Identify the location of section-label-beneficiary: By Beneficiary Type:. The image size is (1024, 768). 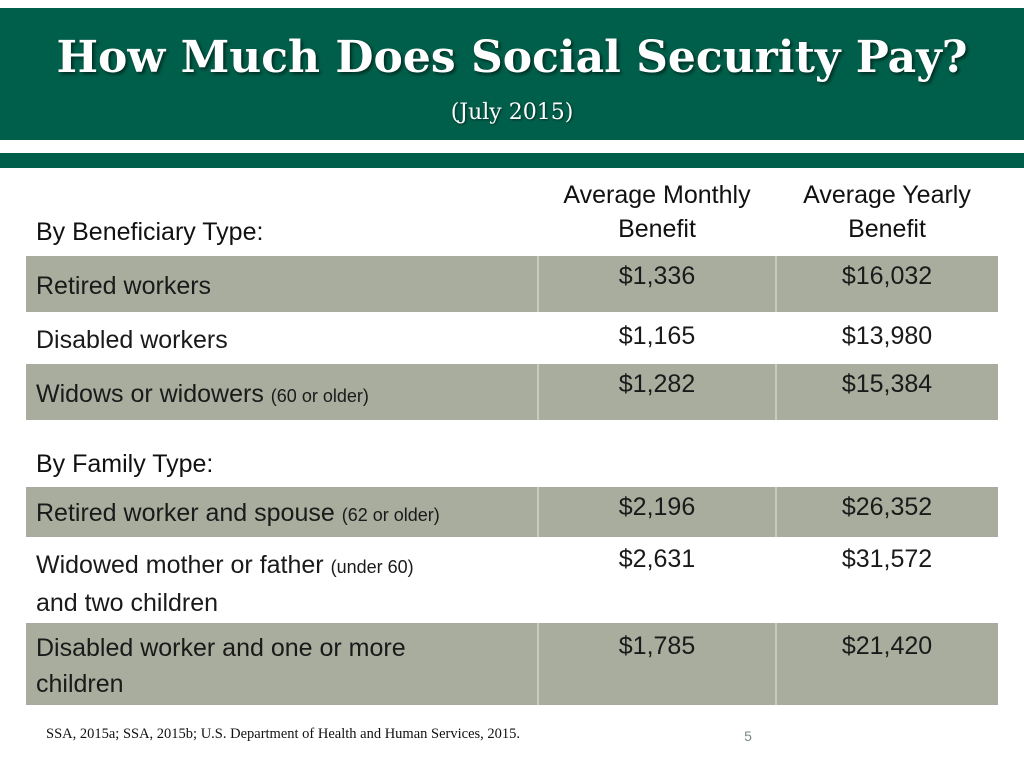
(150, 232).